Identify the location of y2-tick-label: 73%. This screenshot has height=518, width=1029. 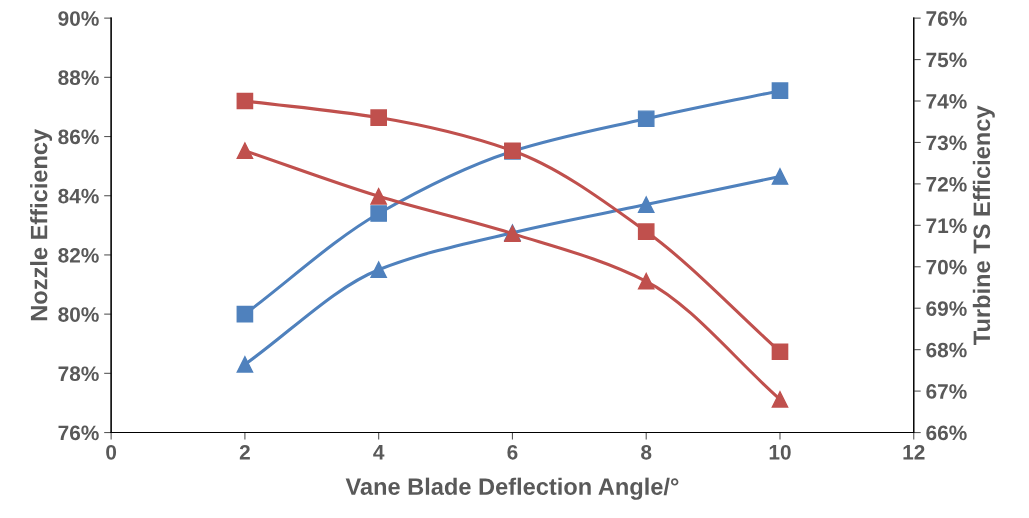
(946, 143).